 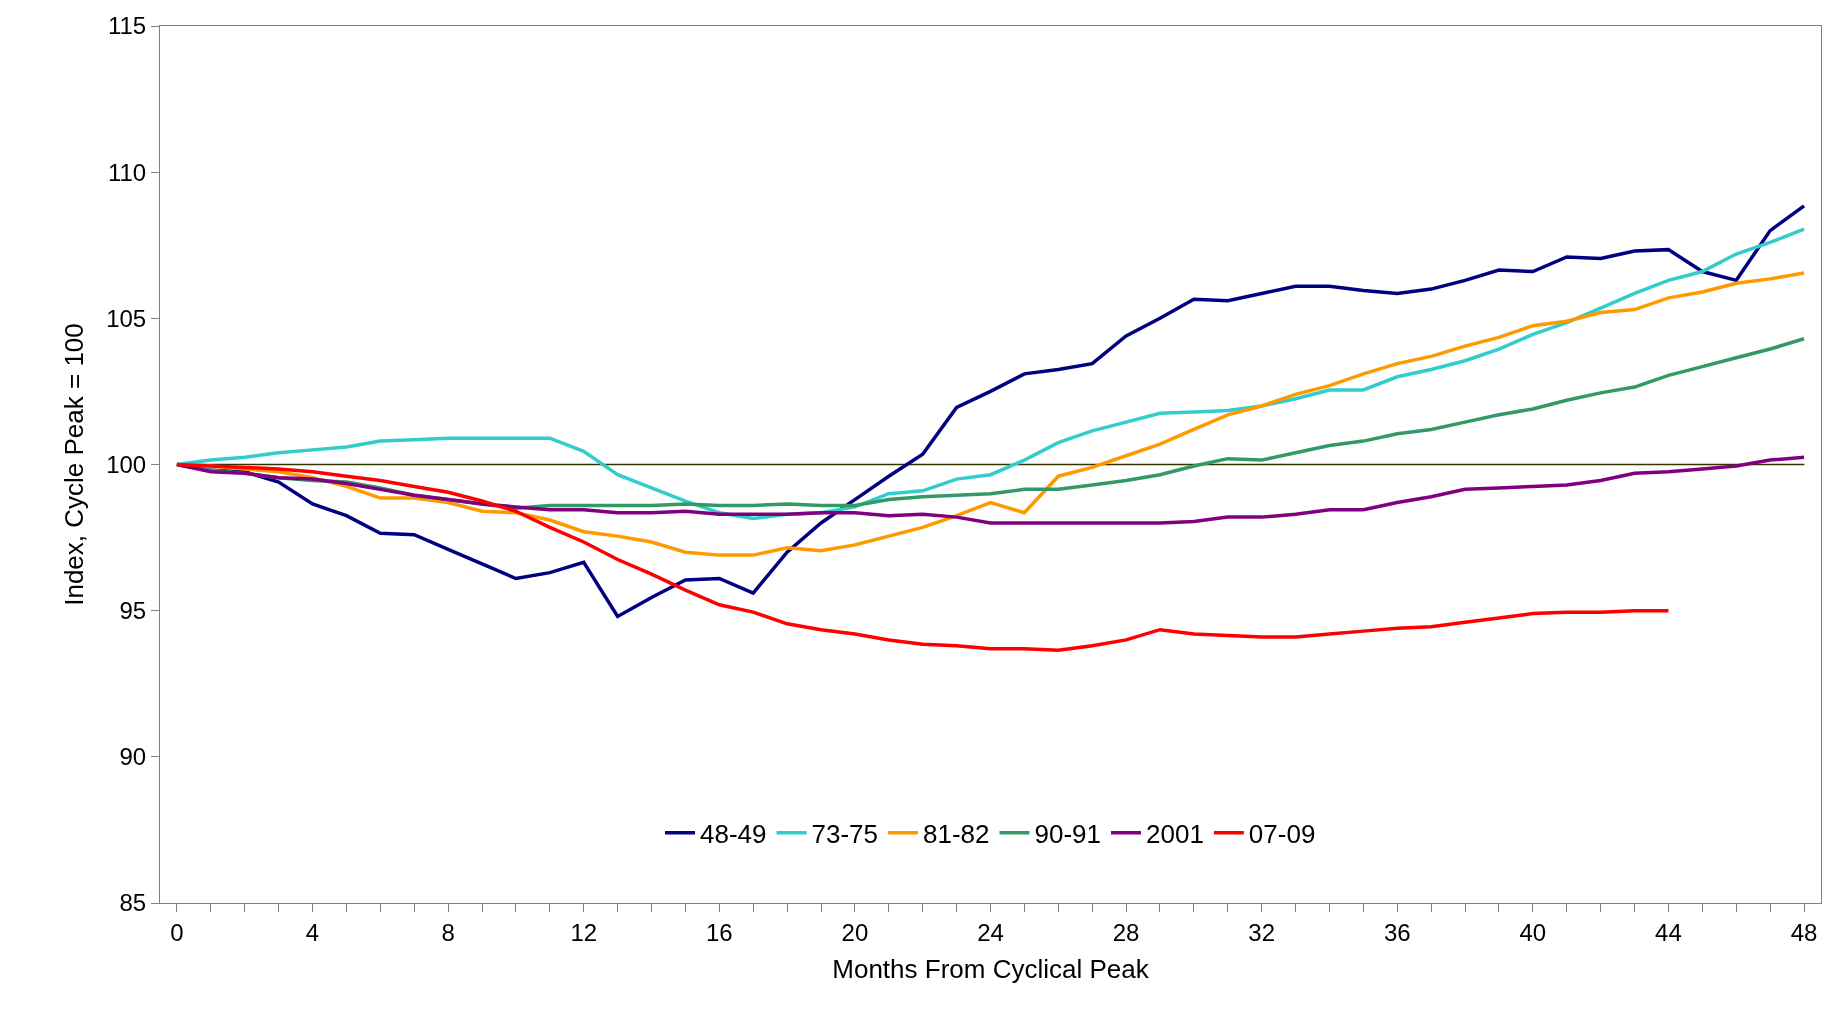 What do you see at coordinates (177, 932) in the screenshot?
I see `x-tick-label: 0` at bounding box center [177, 932].